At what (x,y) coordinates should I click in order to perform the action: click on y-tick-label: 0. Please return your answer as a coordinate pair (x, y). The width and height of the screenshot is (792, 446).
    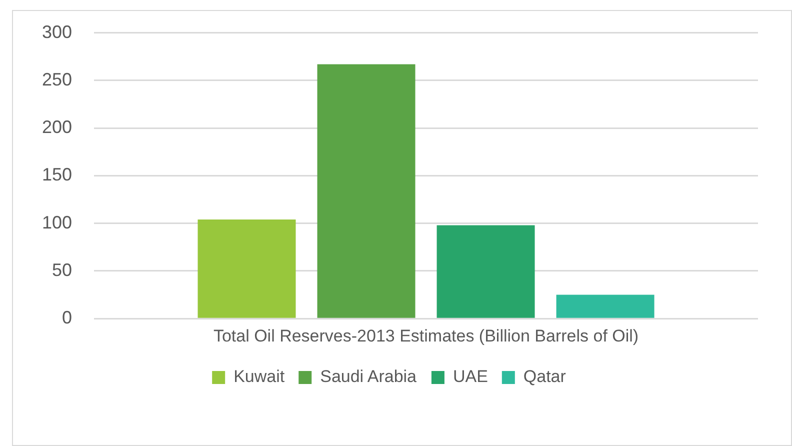
    Looking at the image, I should click on (67, 318).